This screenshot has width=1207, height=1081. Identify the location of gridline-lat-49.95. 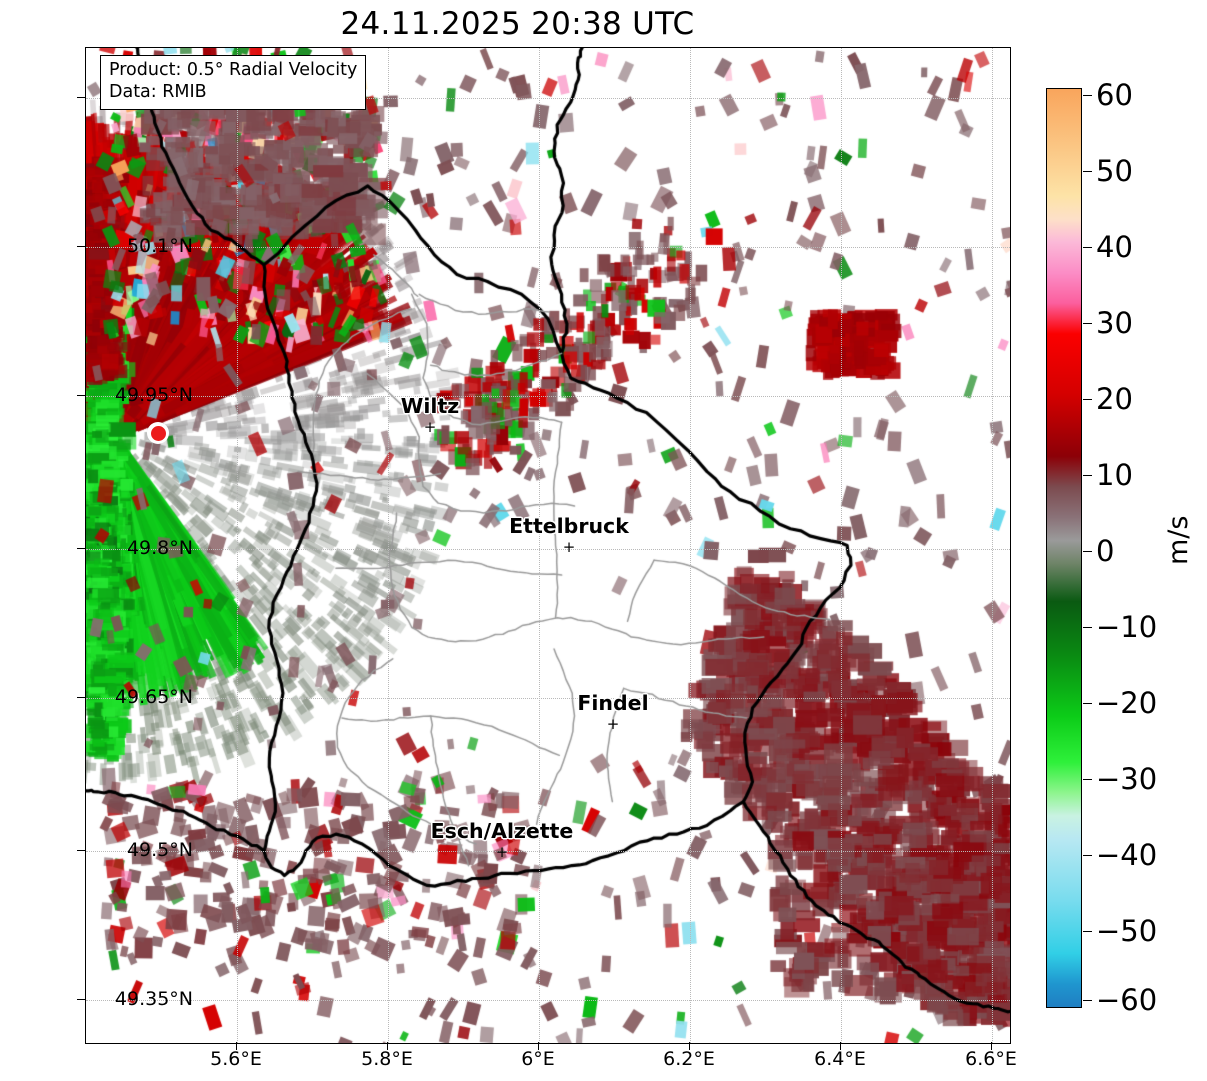
(548, 396).